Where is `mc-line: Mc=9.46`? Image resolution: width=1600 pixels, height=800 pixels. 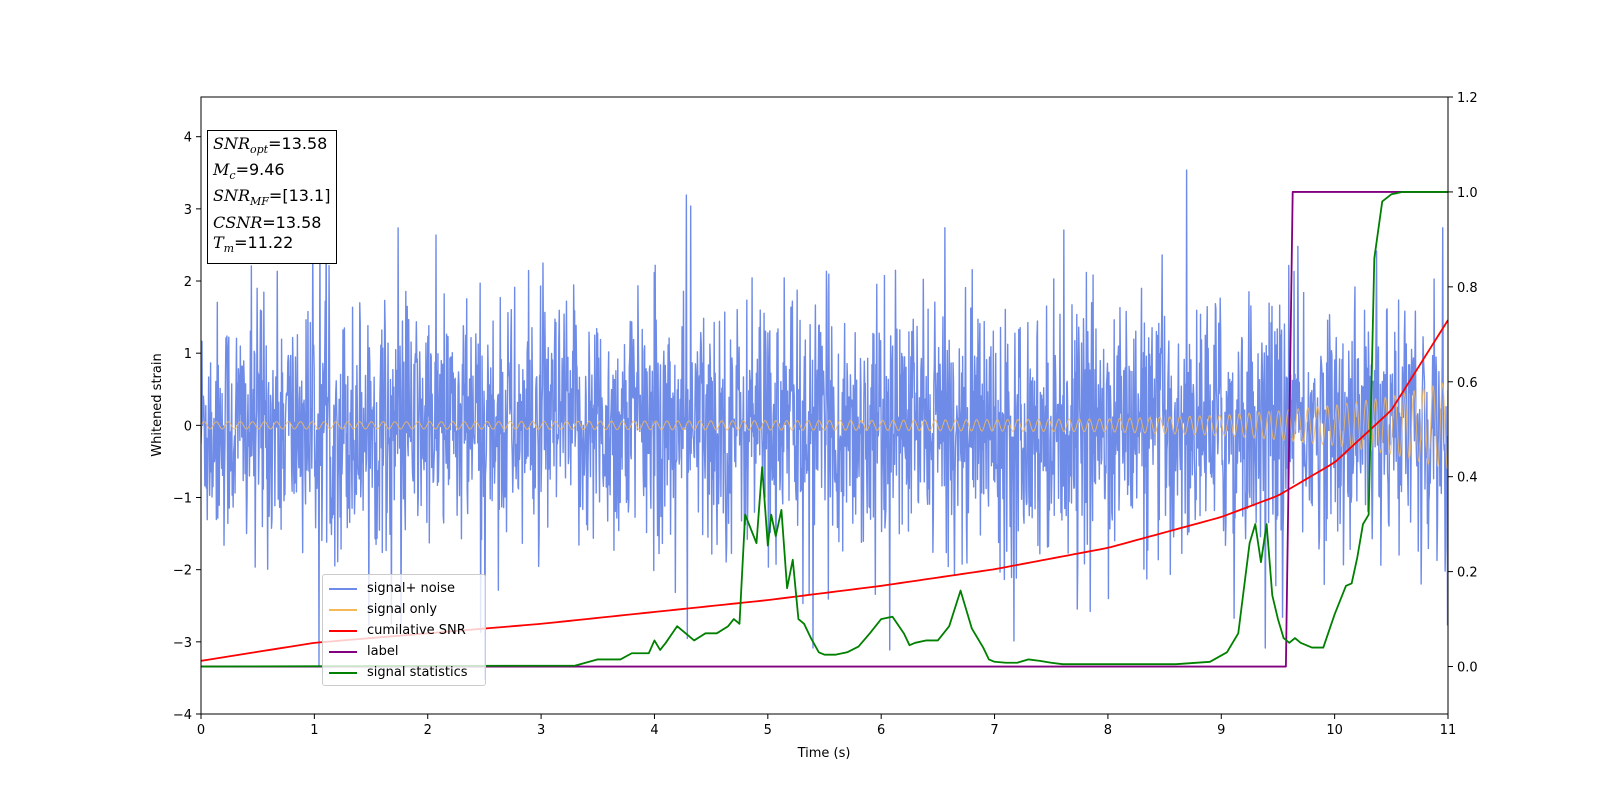
mc-line: Mc=9.46 is located at coordinates (249, 171).